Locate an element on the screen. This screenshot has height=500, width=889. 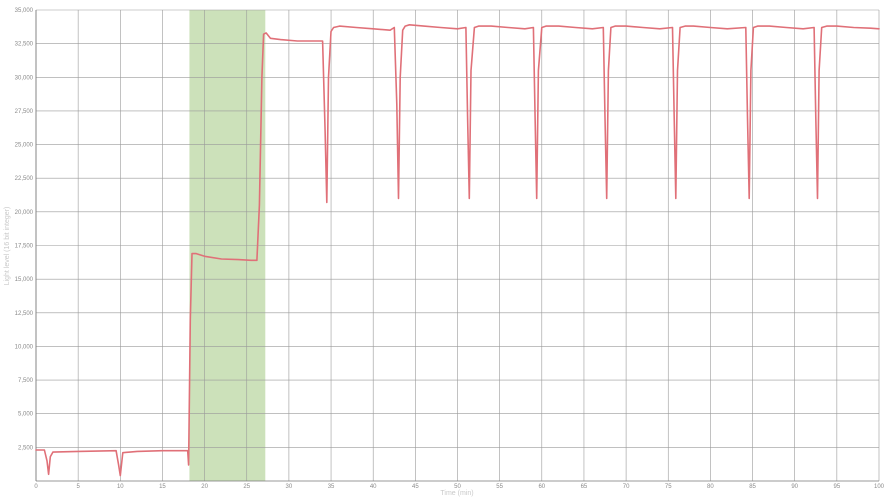
x-tick-label: 0 is located at coordinates (36, 487).